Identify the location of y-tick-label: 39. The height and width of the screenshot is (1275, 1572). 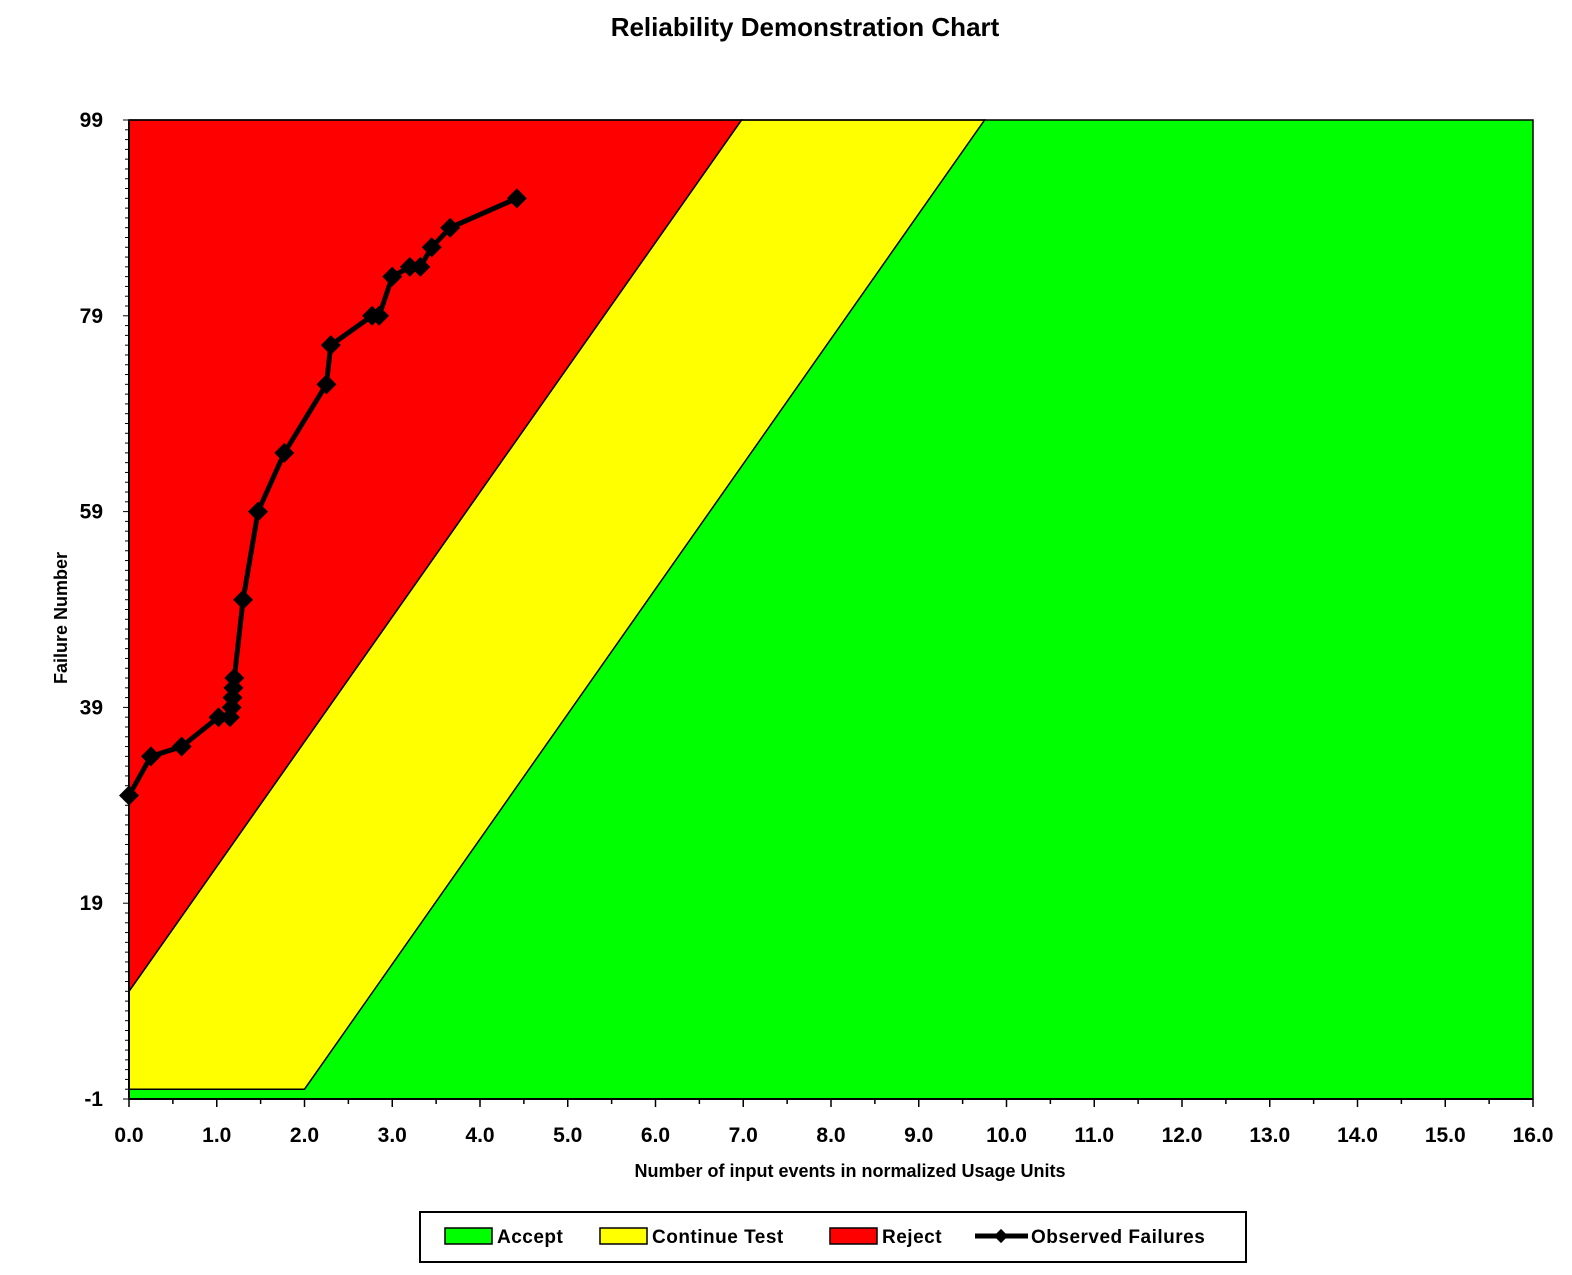
(91, 707).